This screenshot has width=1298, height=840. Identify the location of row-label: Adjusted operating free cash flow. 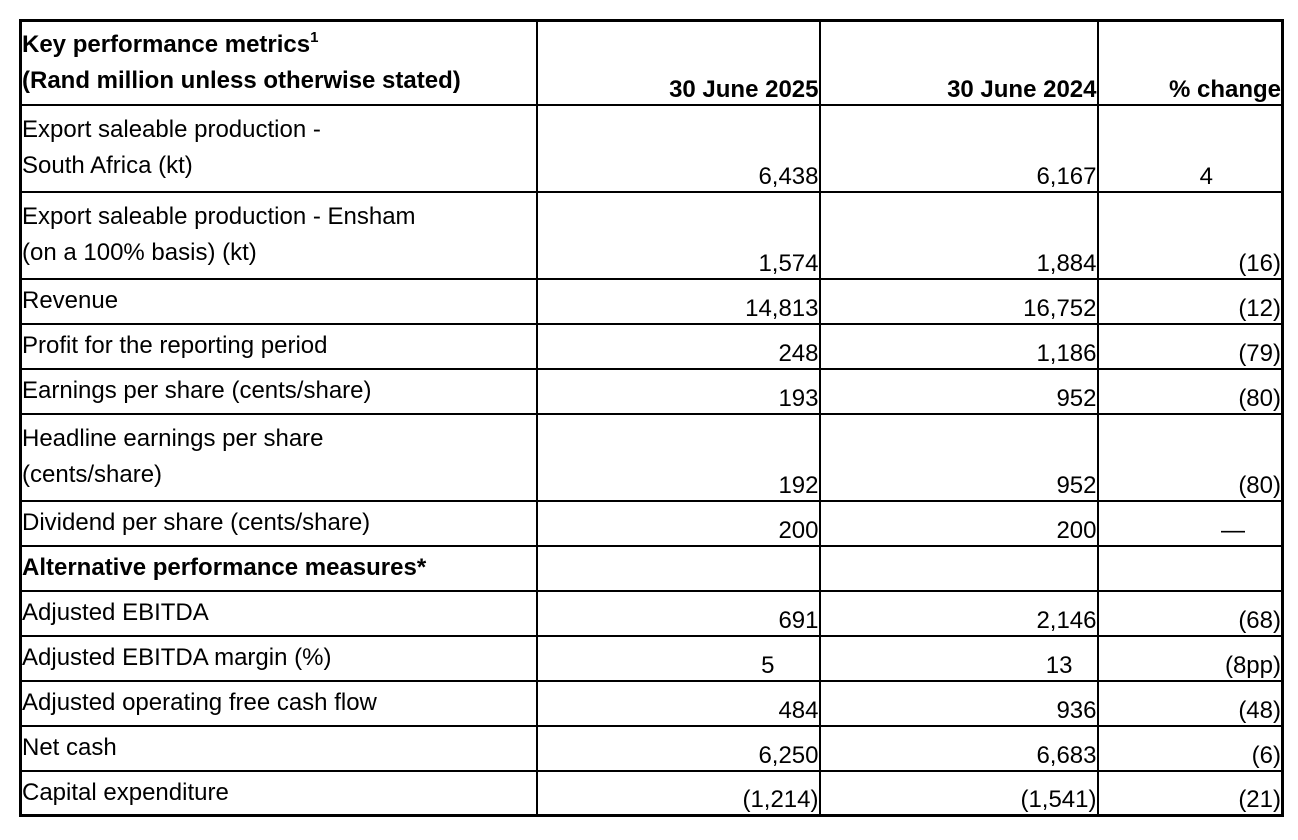
(278, 703).